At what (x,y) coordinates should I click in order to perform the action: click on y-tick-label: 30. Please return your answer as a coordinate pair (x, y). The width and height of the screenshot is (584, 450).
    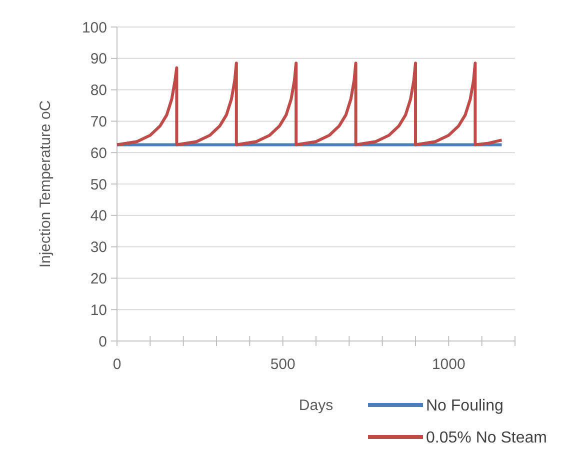
    Looking at the image, I should click on (98, 247).